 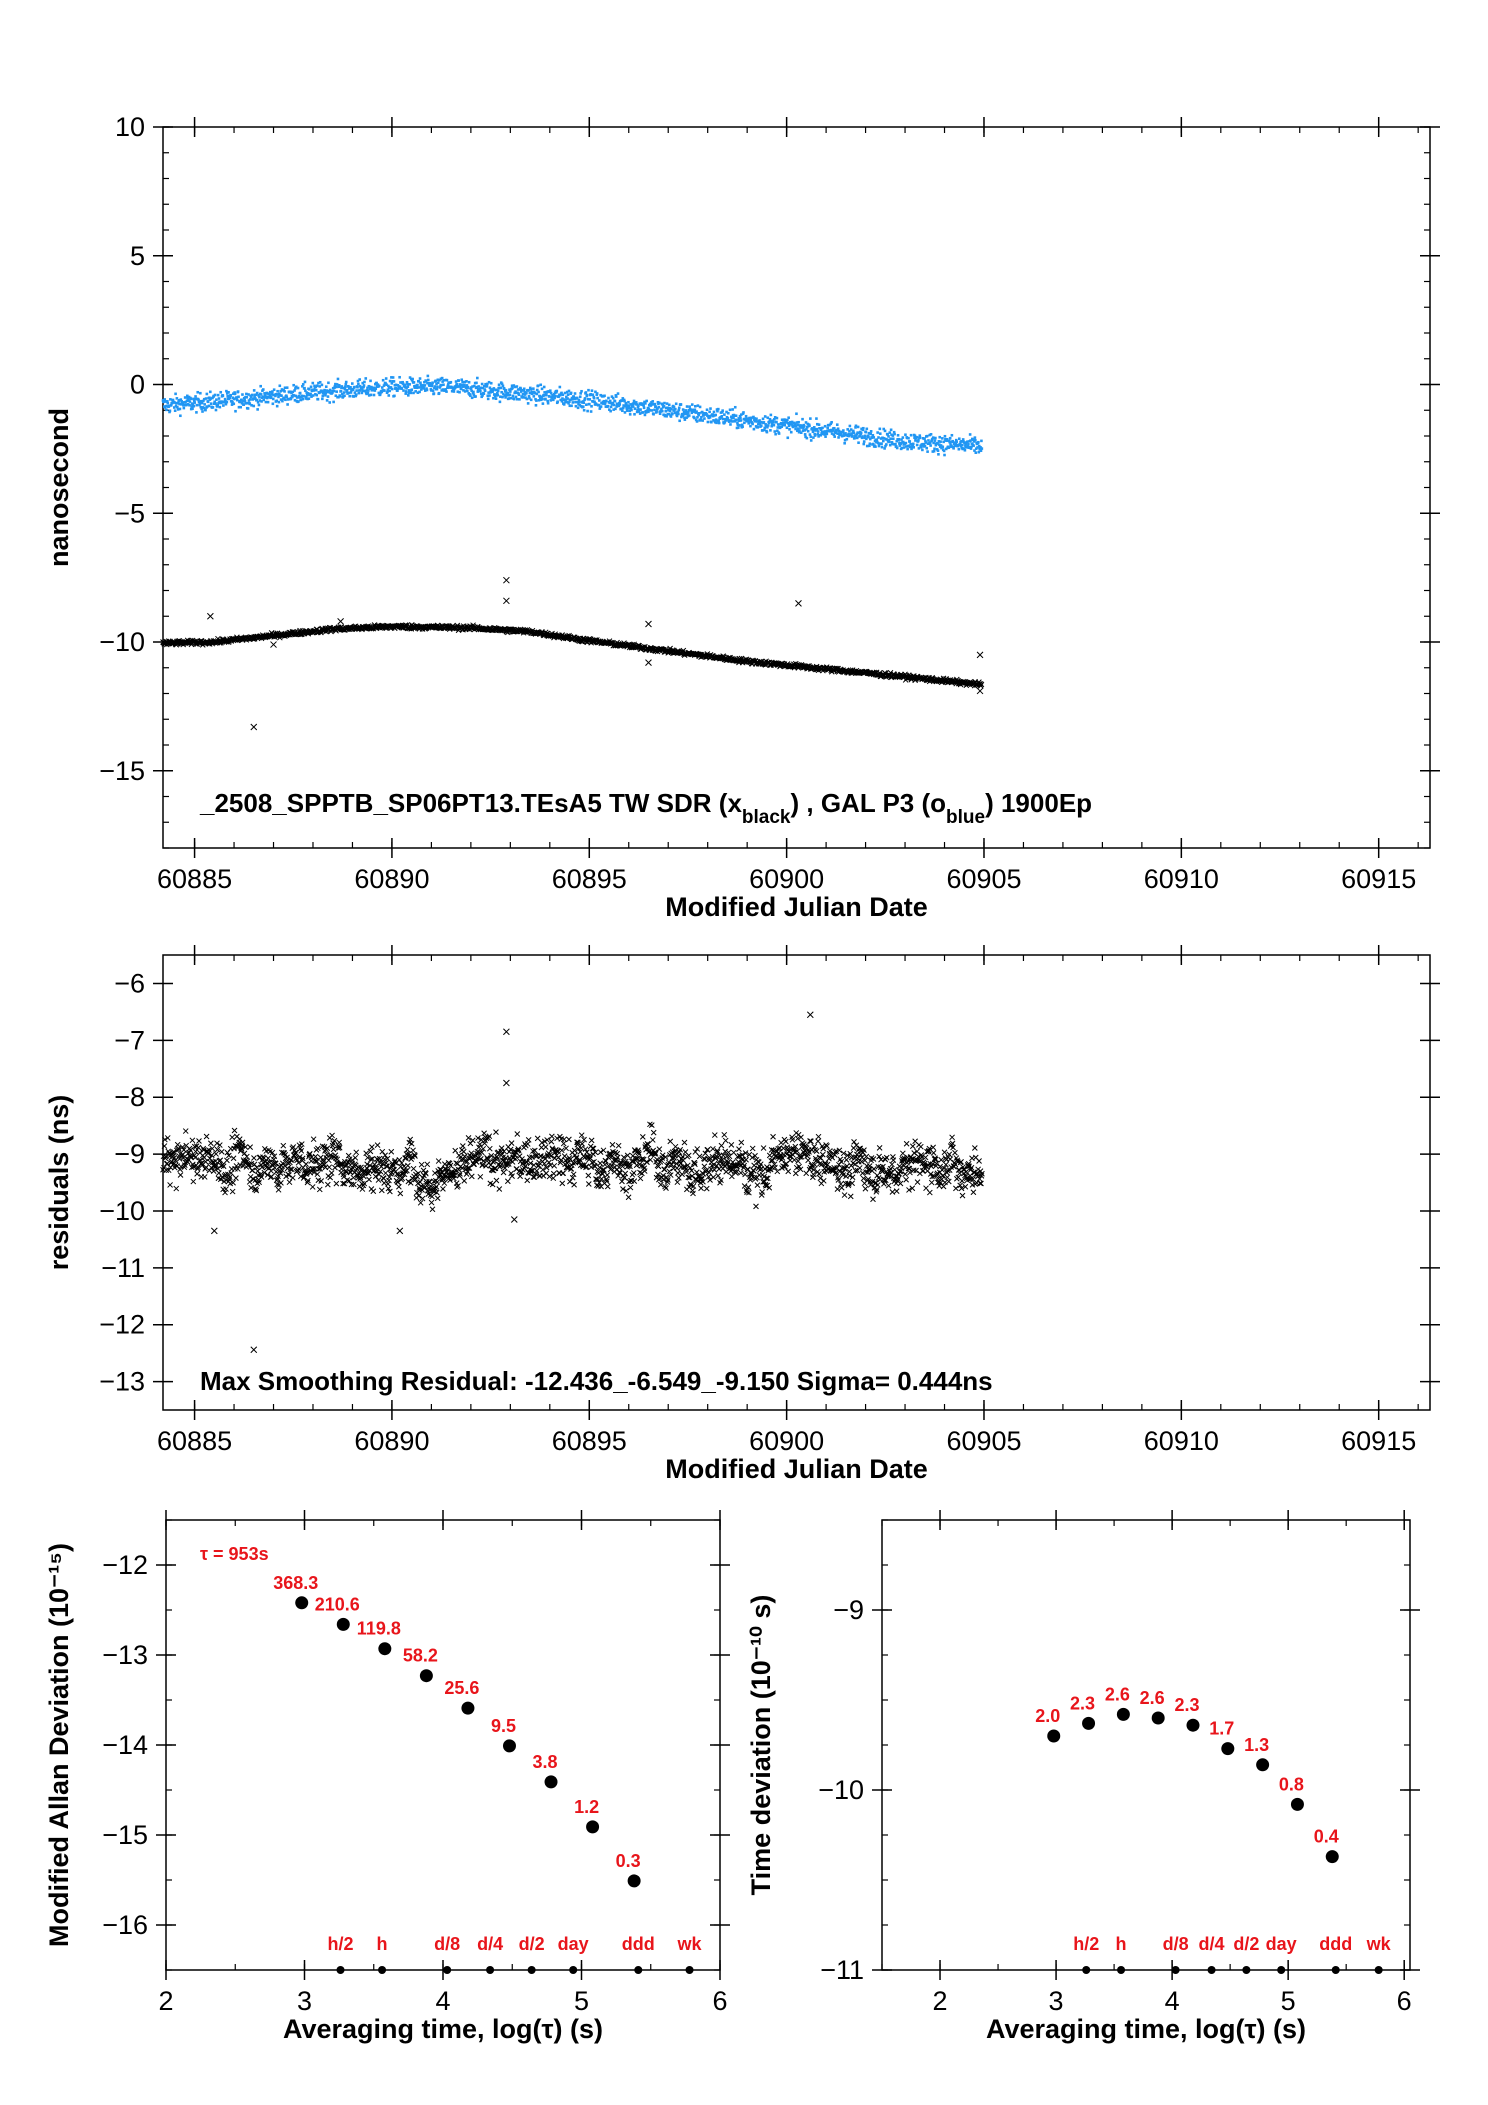 I want to click on x-tick-label: 60890, so click(x=391, y=879).